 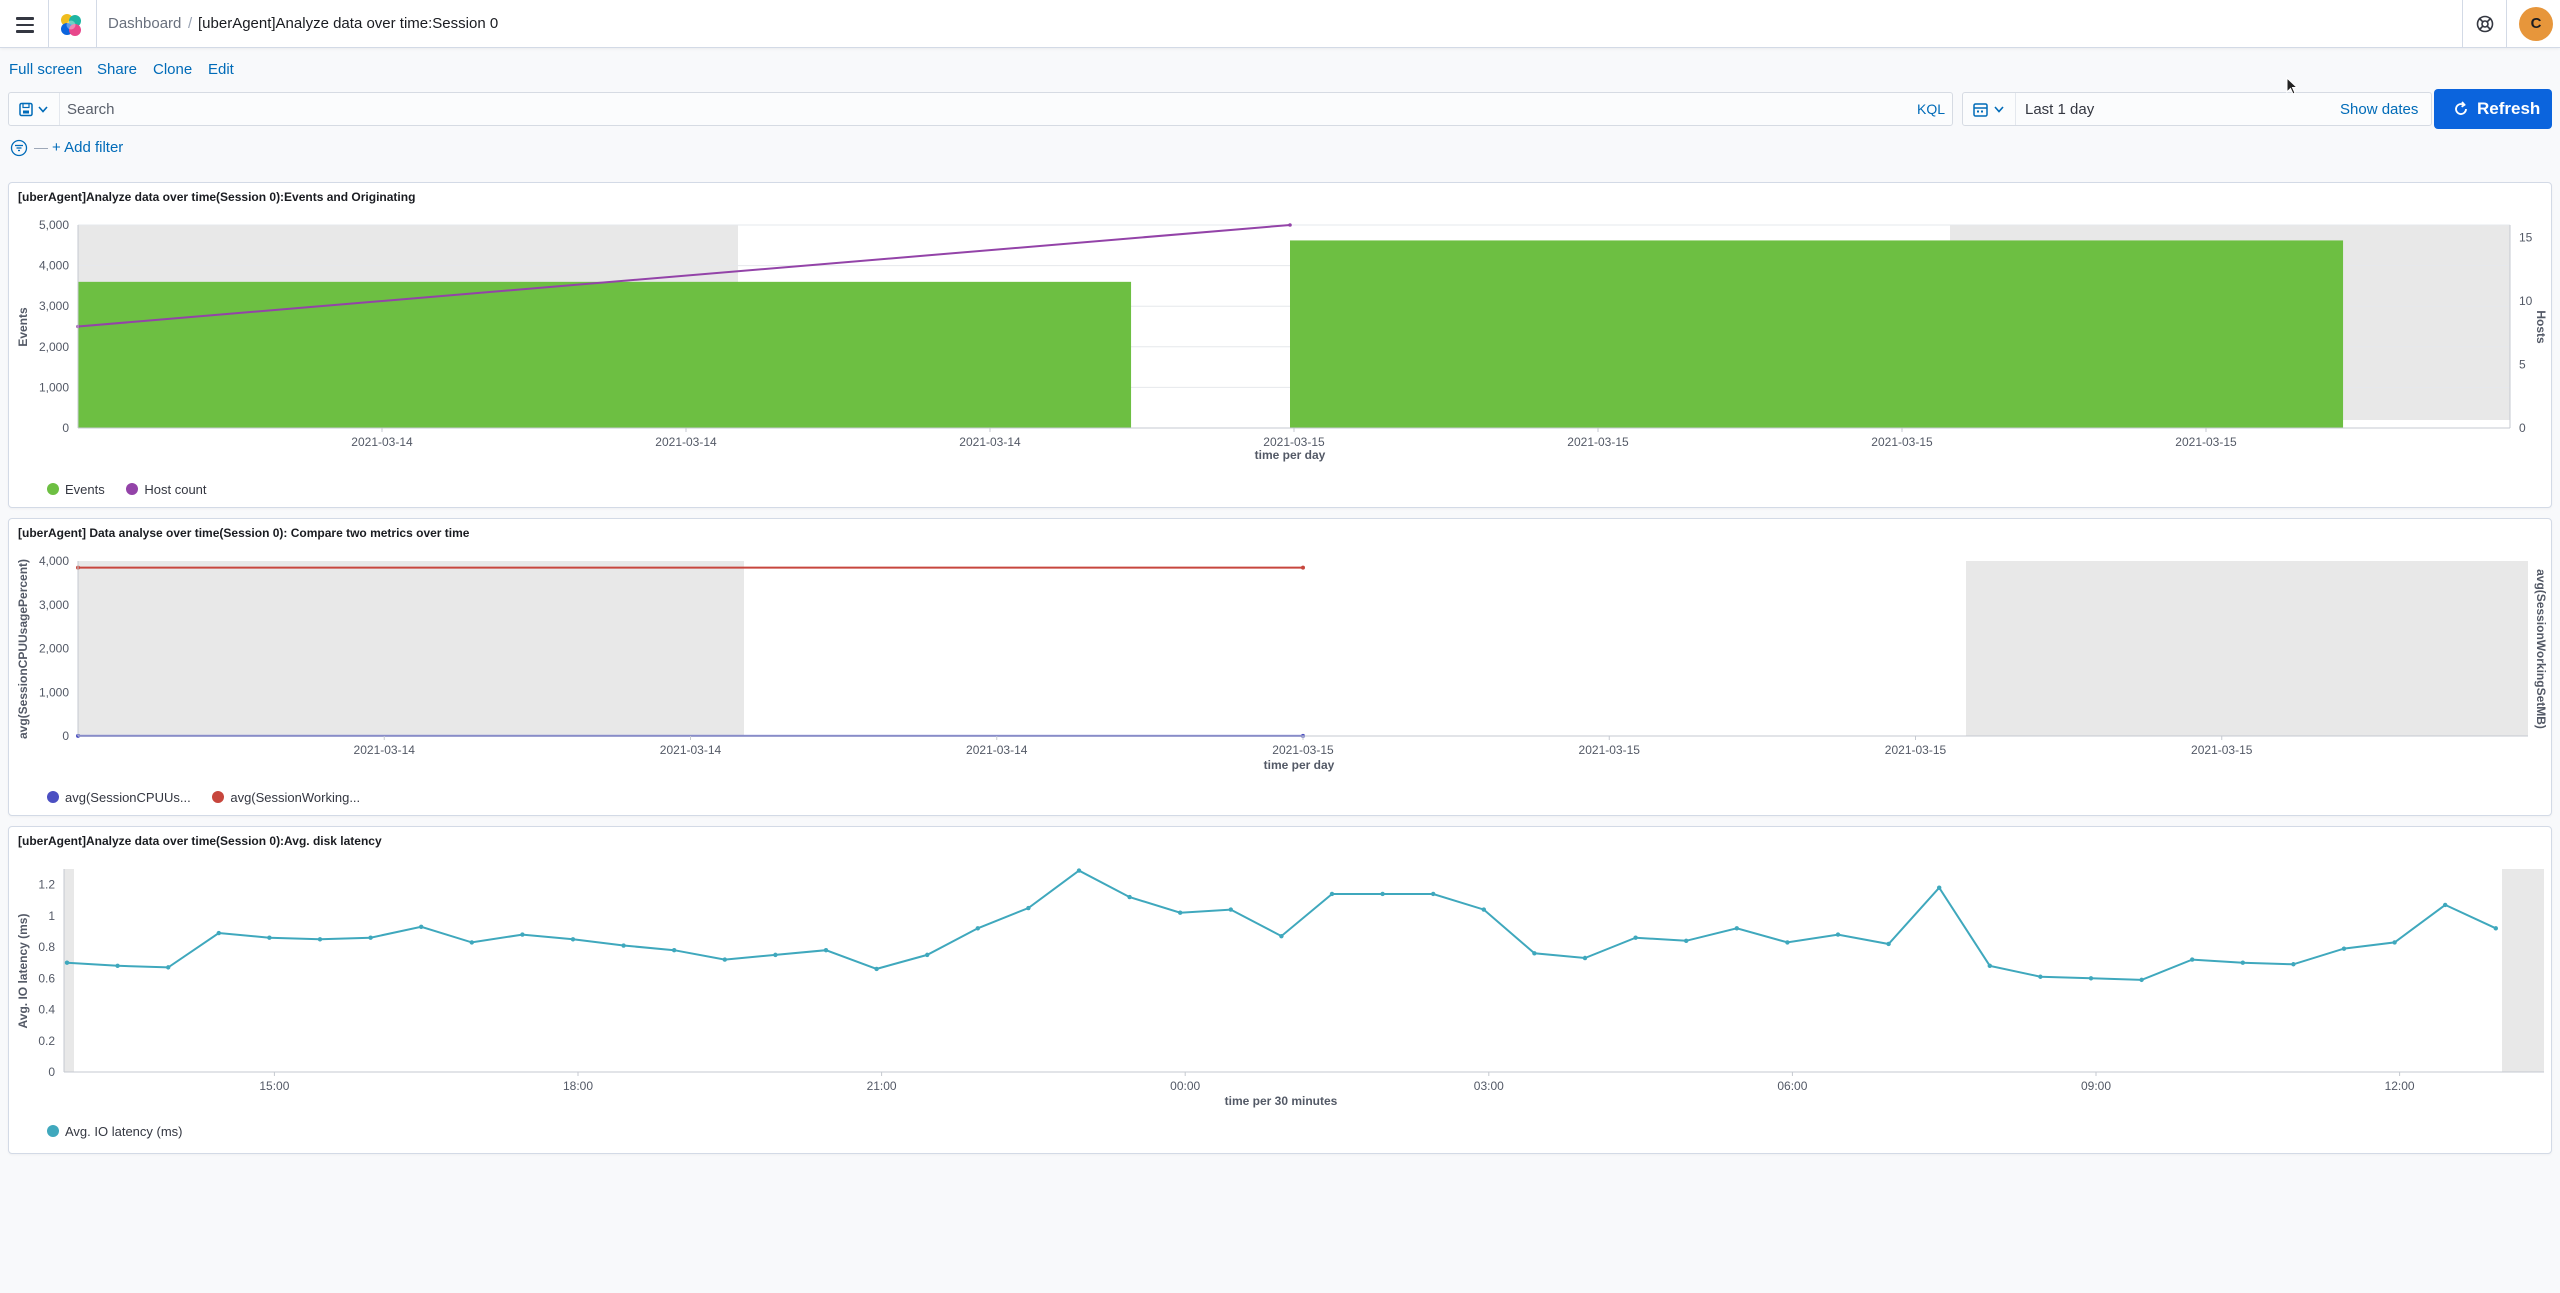 What do you see at coordinates (2493, 109) in the screenshot?
I see `refresh-button: Refresh` at bounding box center [2493, 109].